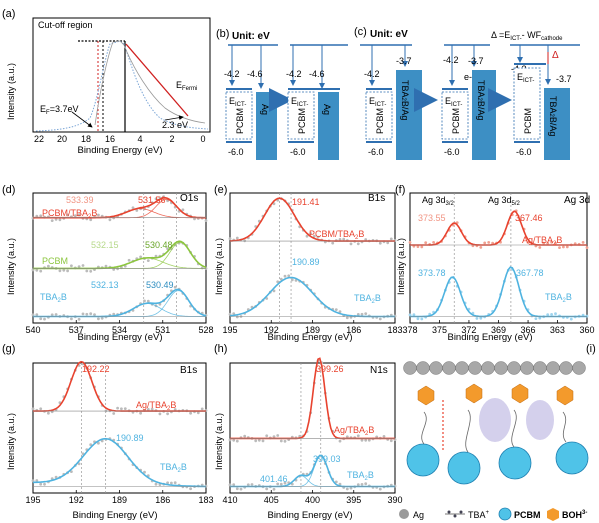  I want to click on fit-curve, so click(119, 462).